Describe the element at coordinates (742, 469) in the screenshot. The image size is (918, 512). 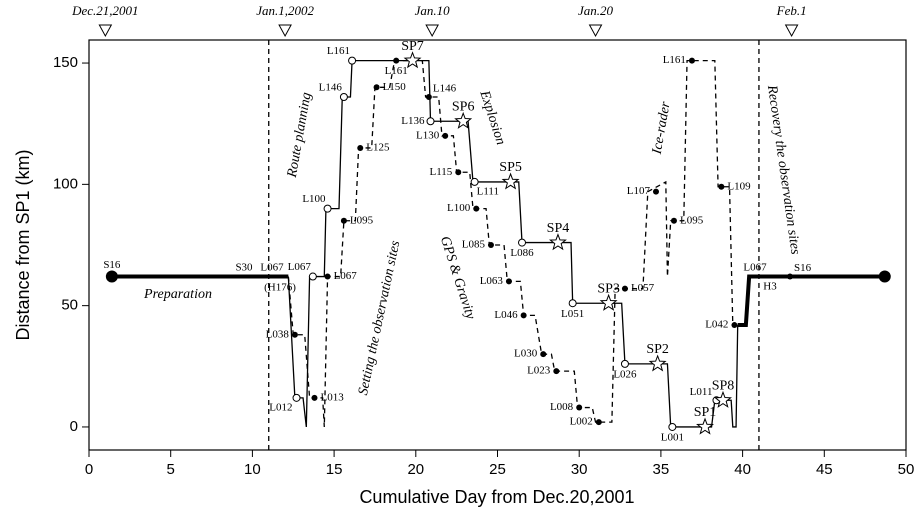
I see `x-tick-label: 40` at that location.